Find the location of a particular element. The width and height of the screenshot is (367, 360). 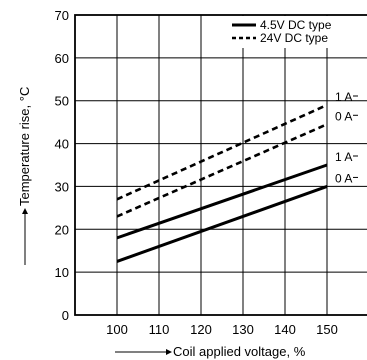

x-tick-label: 130 is located at coordinates (243, 329).